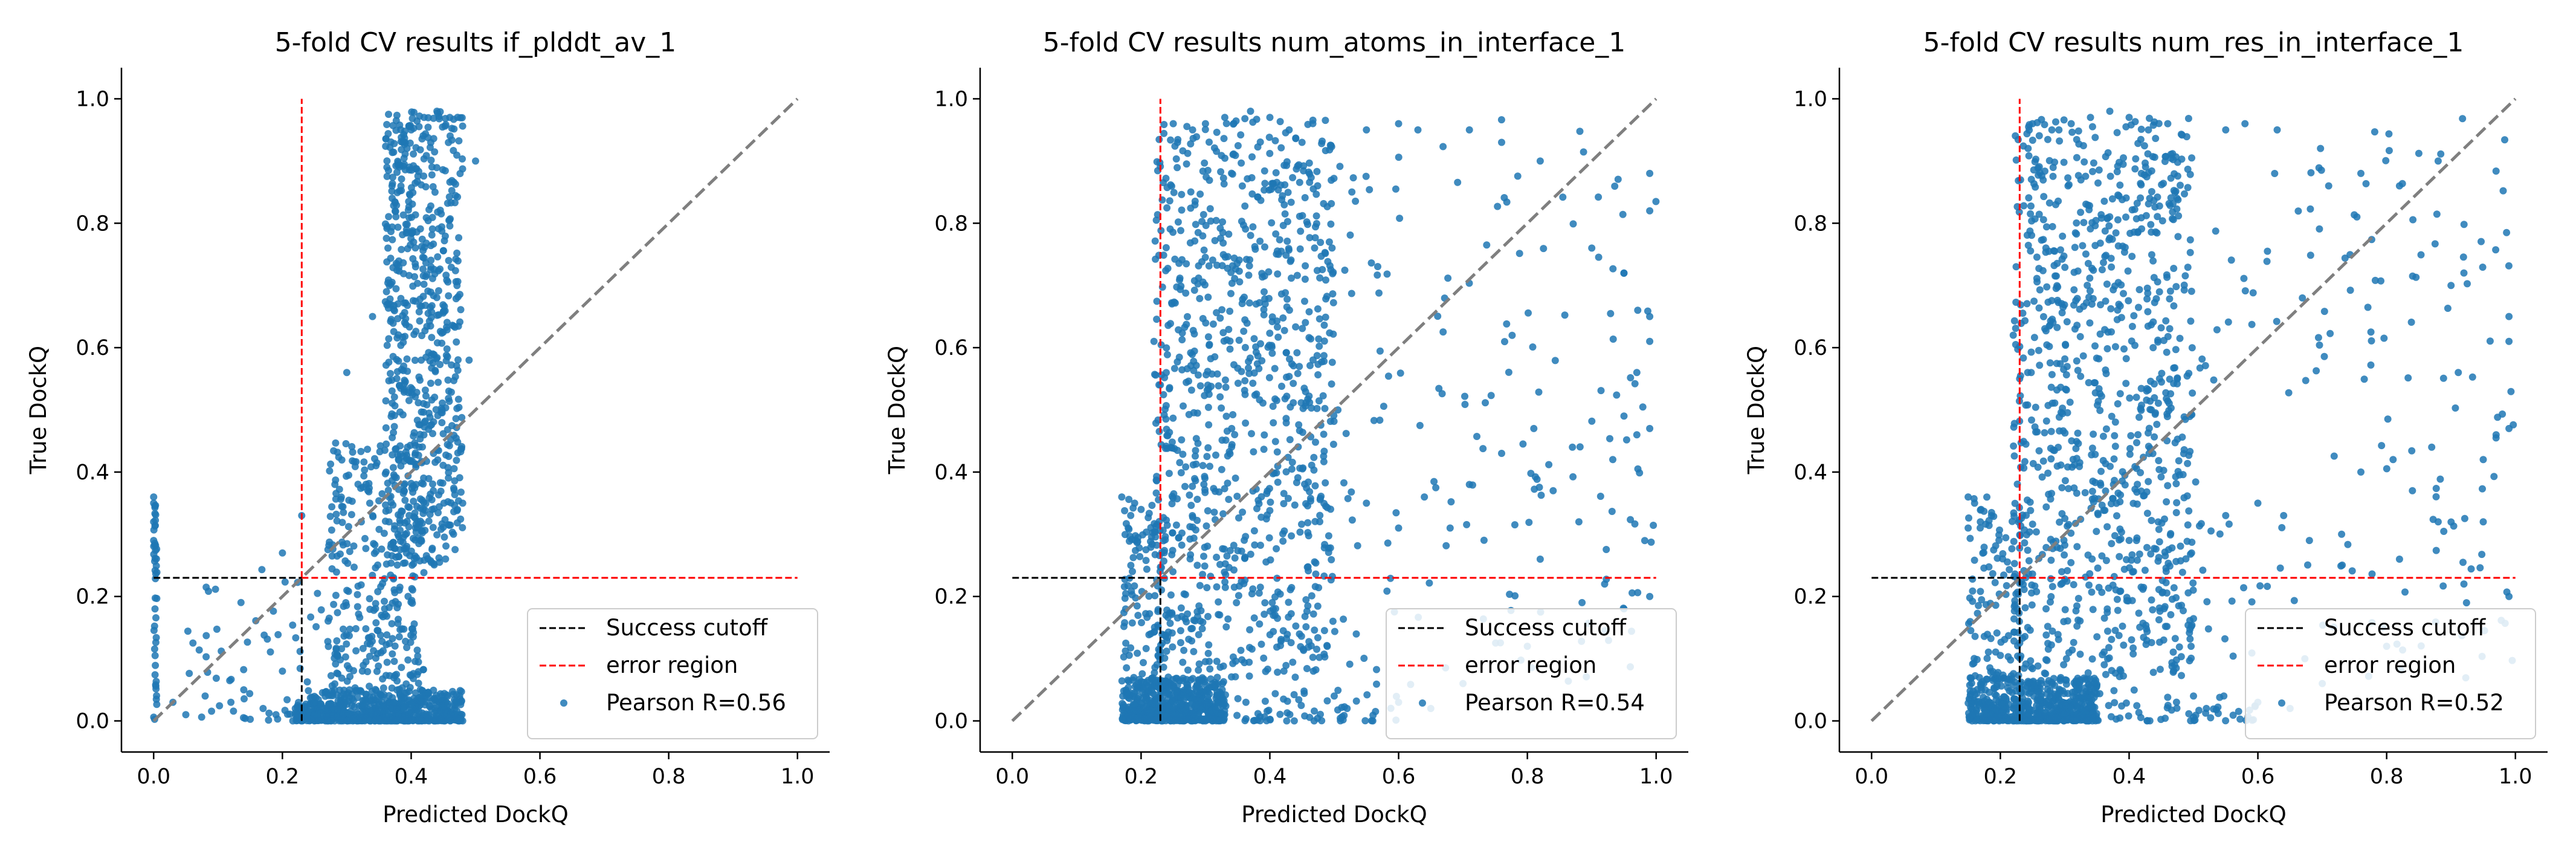  Describe the element at coordinates (897, 411) in the screenshot. I see `y-axis-label: True DockQ` at that location.